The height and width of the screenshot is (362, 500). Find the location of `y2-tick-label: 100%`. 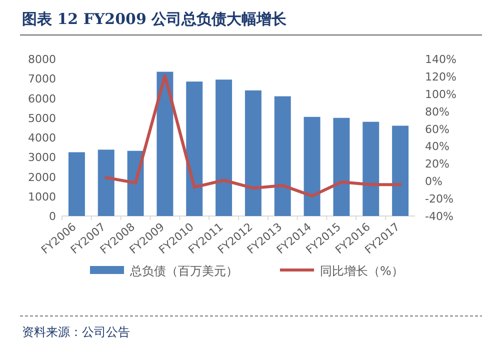

y2-tick-label: 100% is located at coordinates (440, 94).